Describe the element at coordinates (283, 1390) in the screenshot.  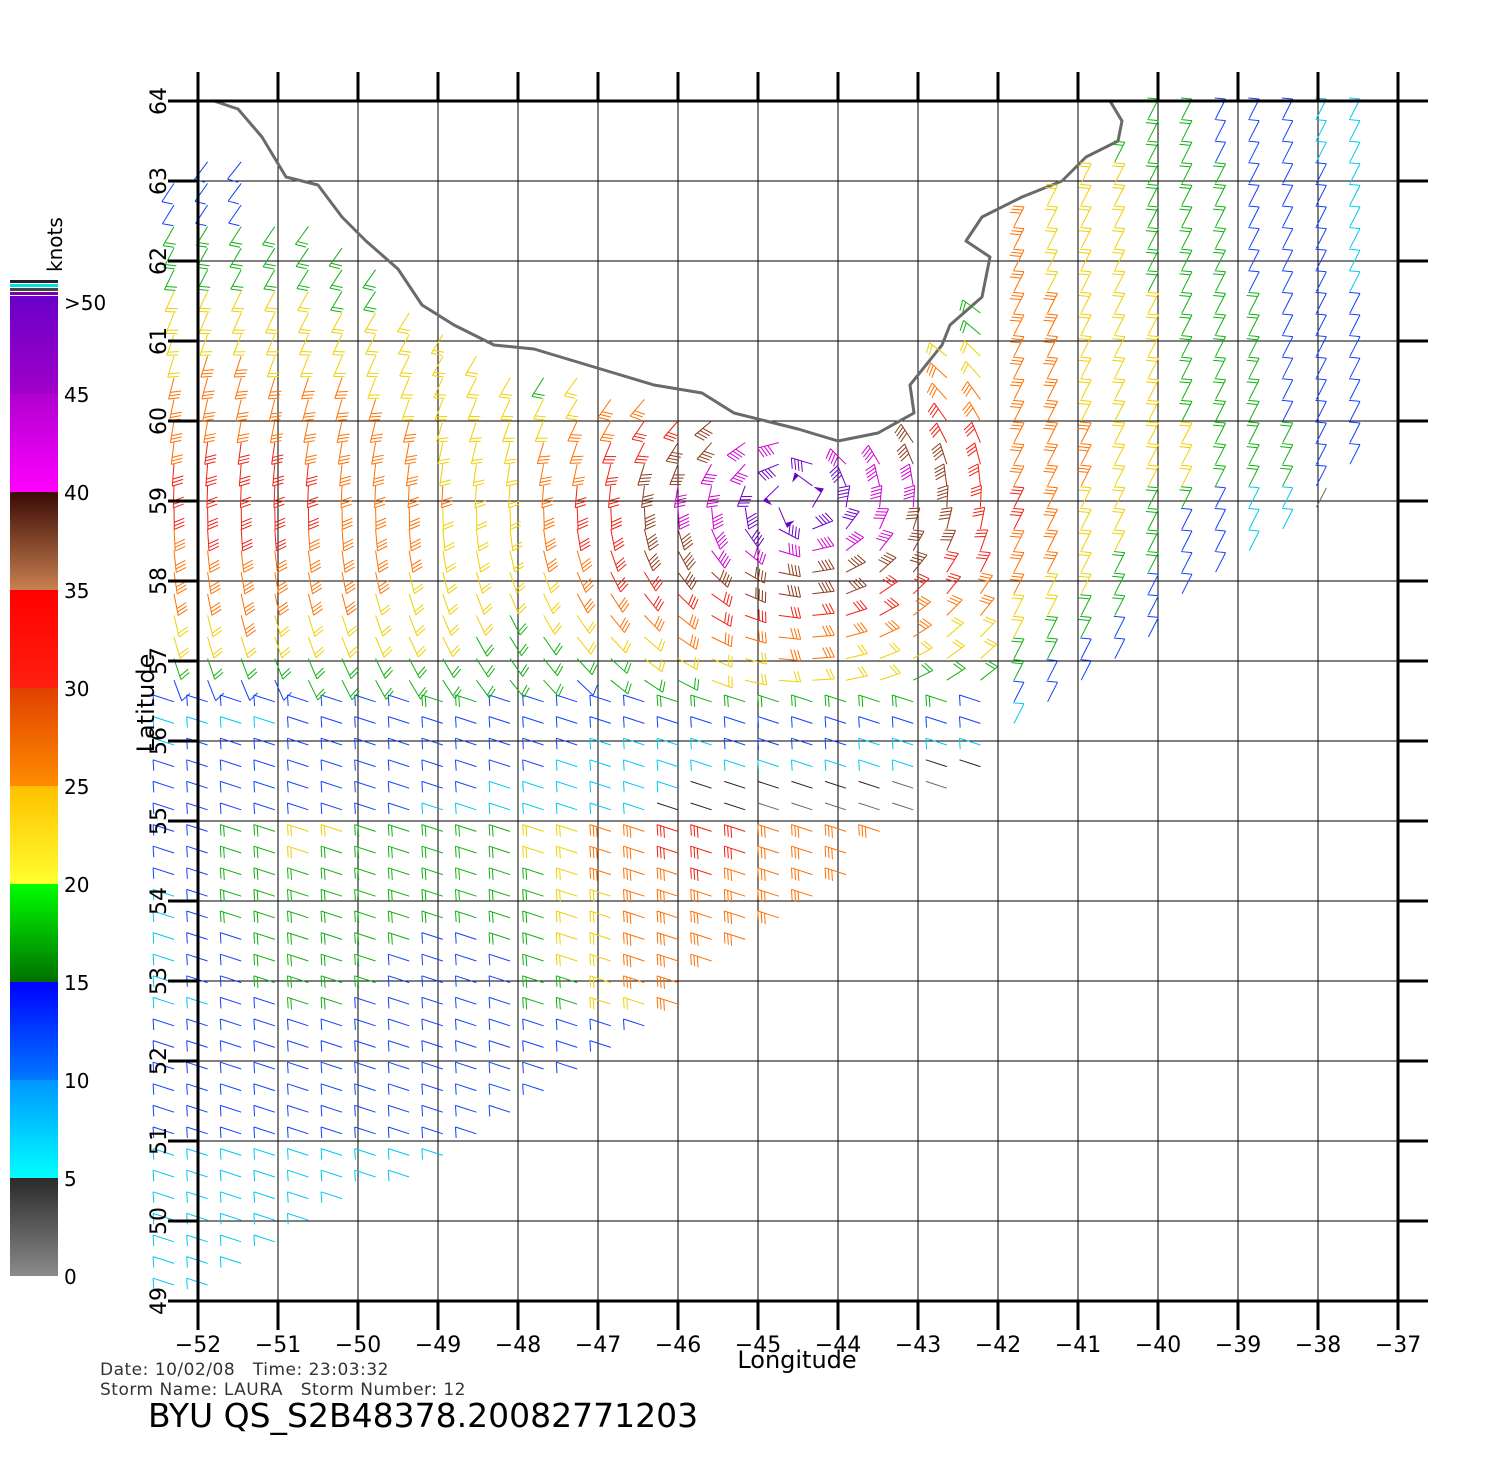
I see `storm-line: Storm Name: LAURA Storm Number: 12` at that location.